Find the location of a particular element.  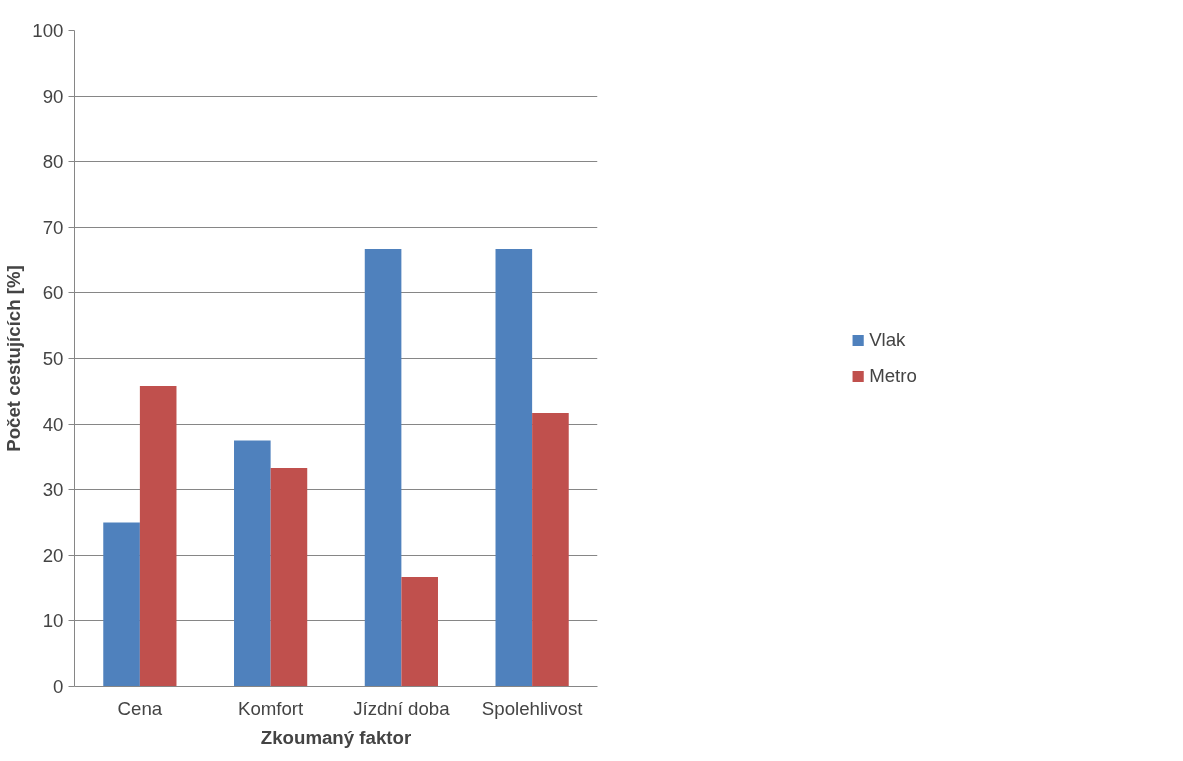

y-tick-label: 50 is located at coordinates (53, 358).